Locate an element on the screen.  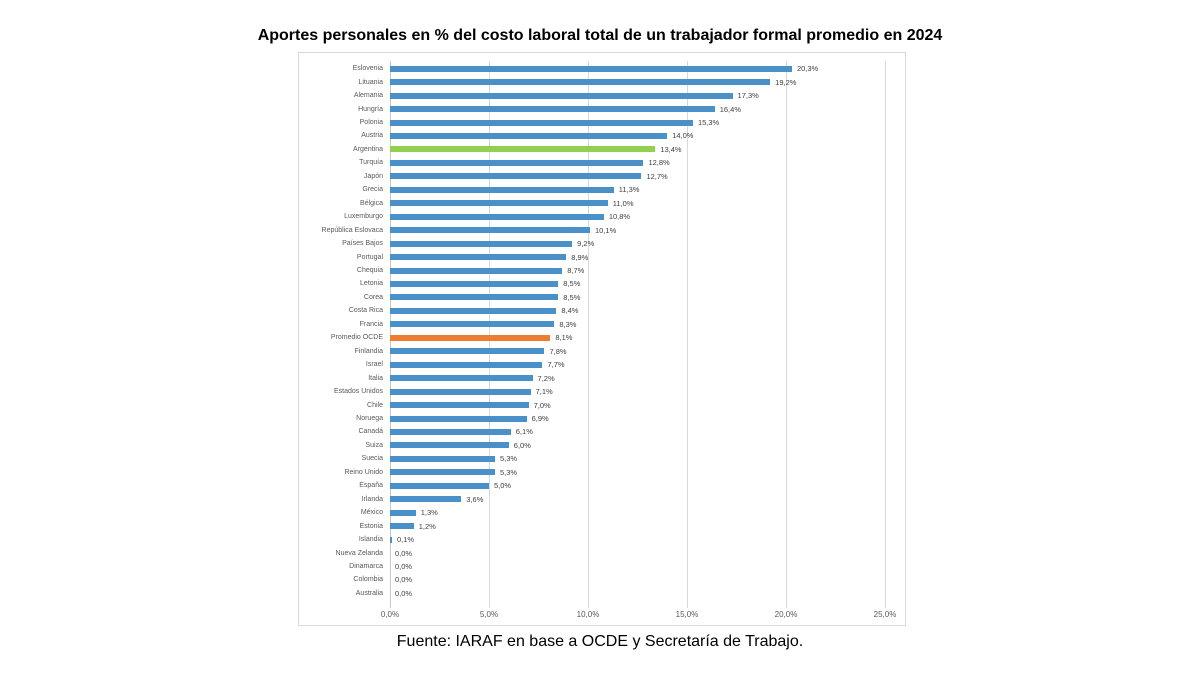
bar-row: Lituania 19,2% is located at coordinates (602, 81).